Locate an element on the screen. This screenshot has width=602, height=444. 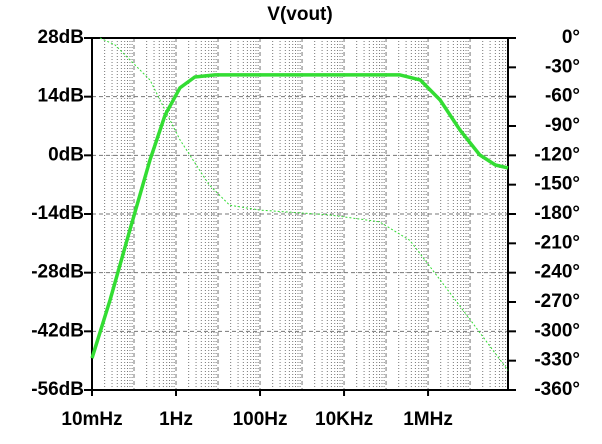
x-tick-label: 100Hz is located at coordinates (260, 419).